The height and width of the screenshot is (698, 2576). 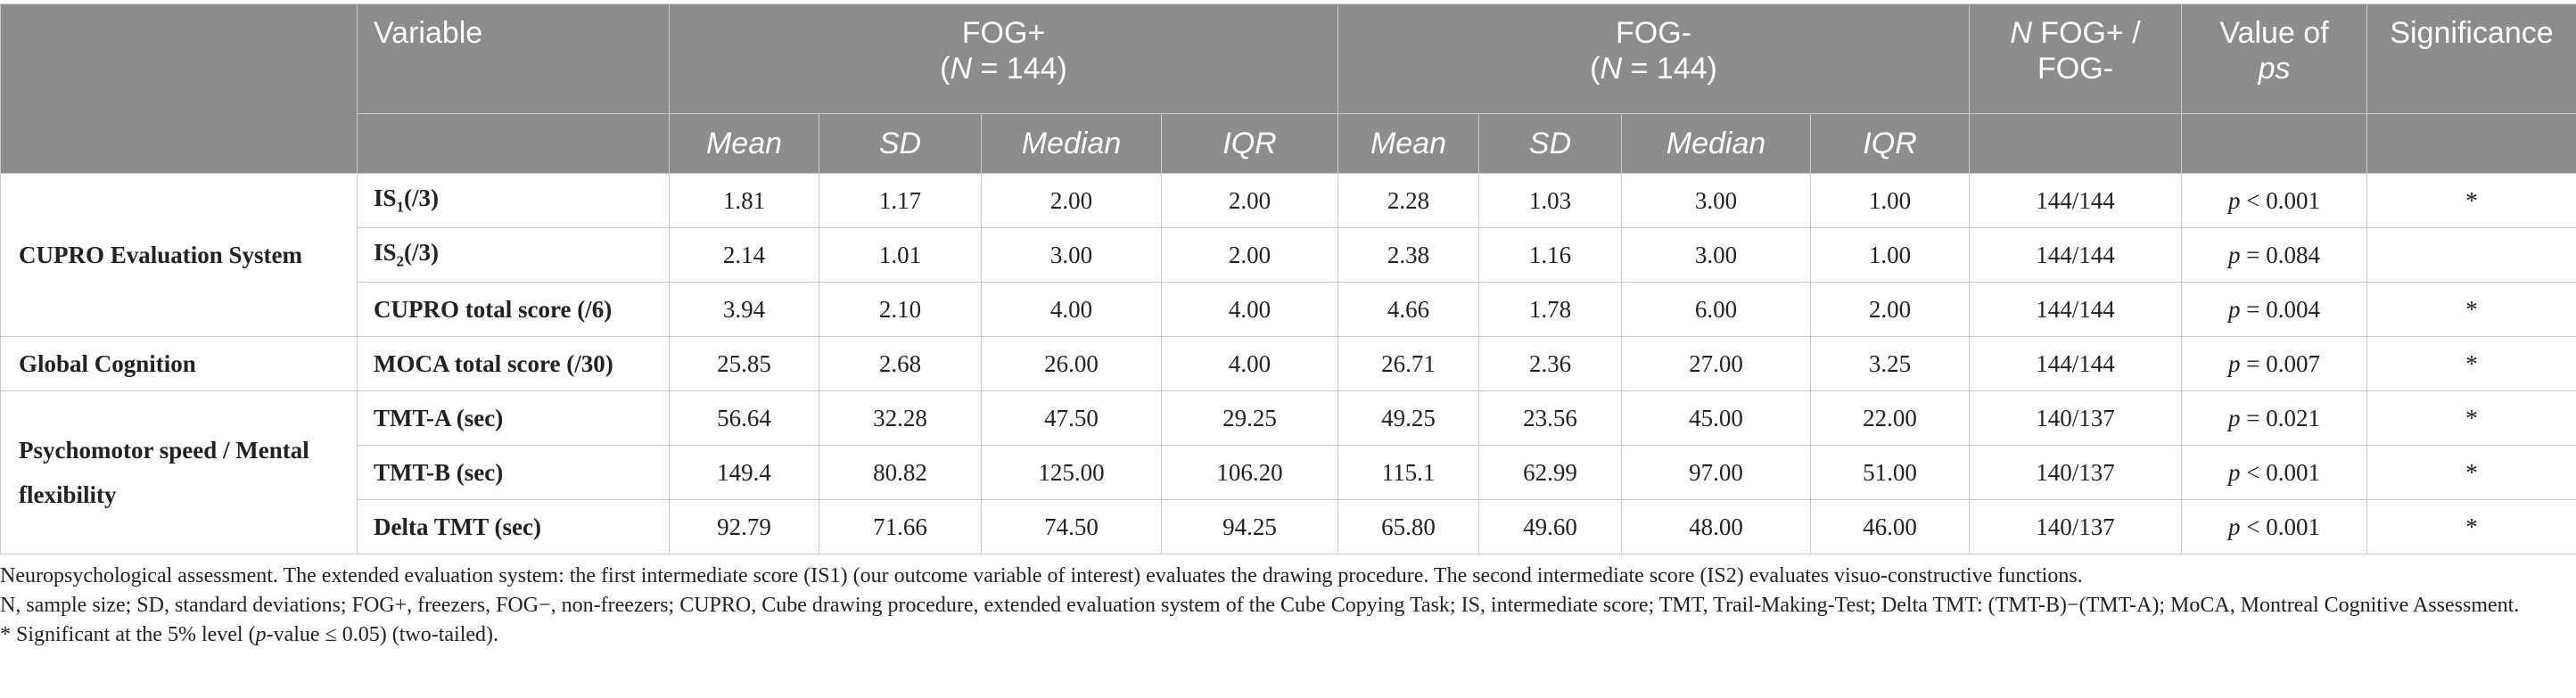 What do you see at coordinates (400, 261) in the screenshot?
I see `variable-subscript: 2` at bounding box center [400, 261].